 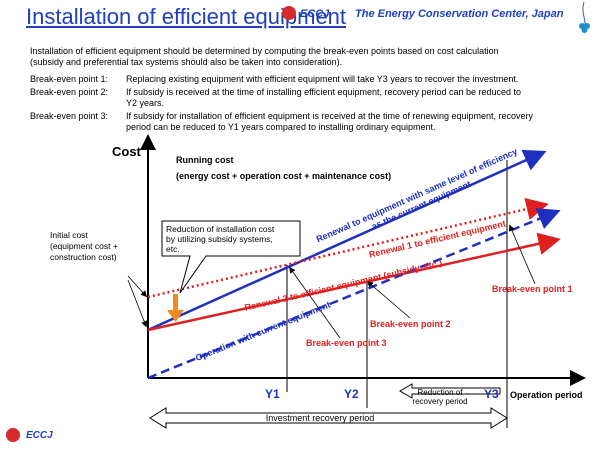 I want to click on initial-cost-label-1: Initial cost, so click(x=69, y=235).